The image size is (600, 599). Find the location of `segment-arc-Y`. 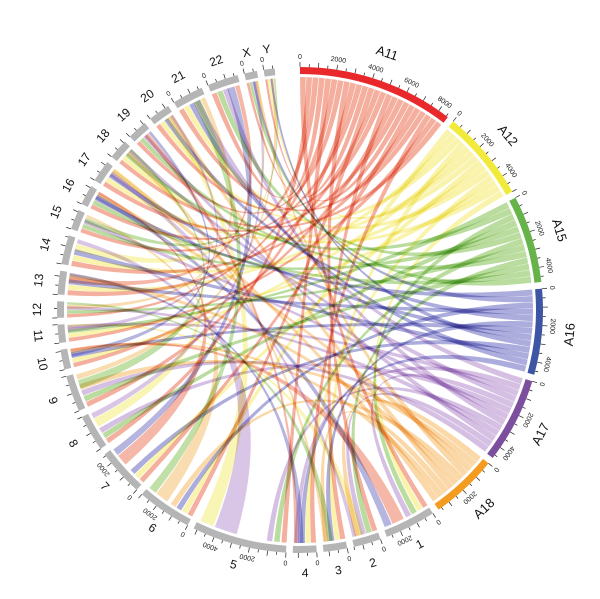

segment-arc-Y is located at coordinates (269, 72).